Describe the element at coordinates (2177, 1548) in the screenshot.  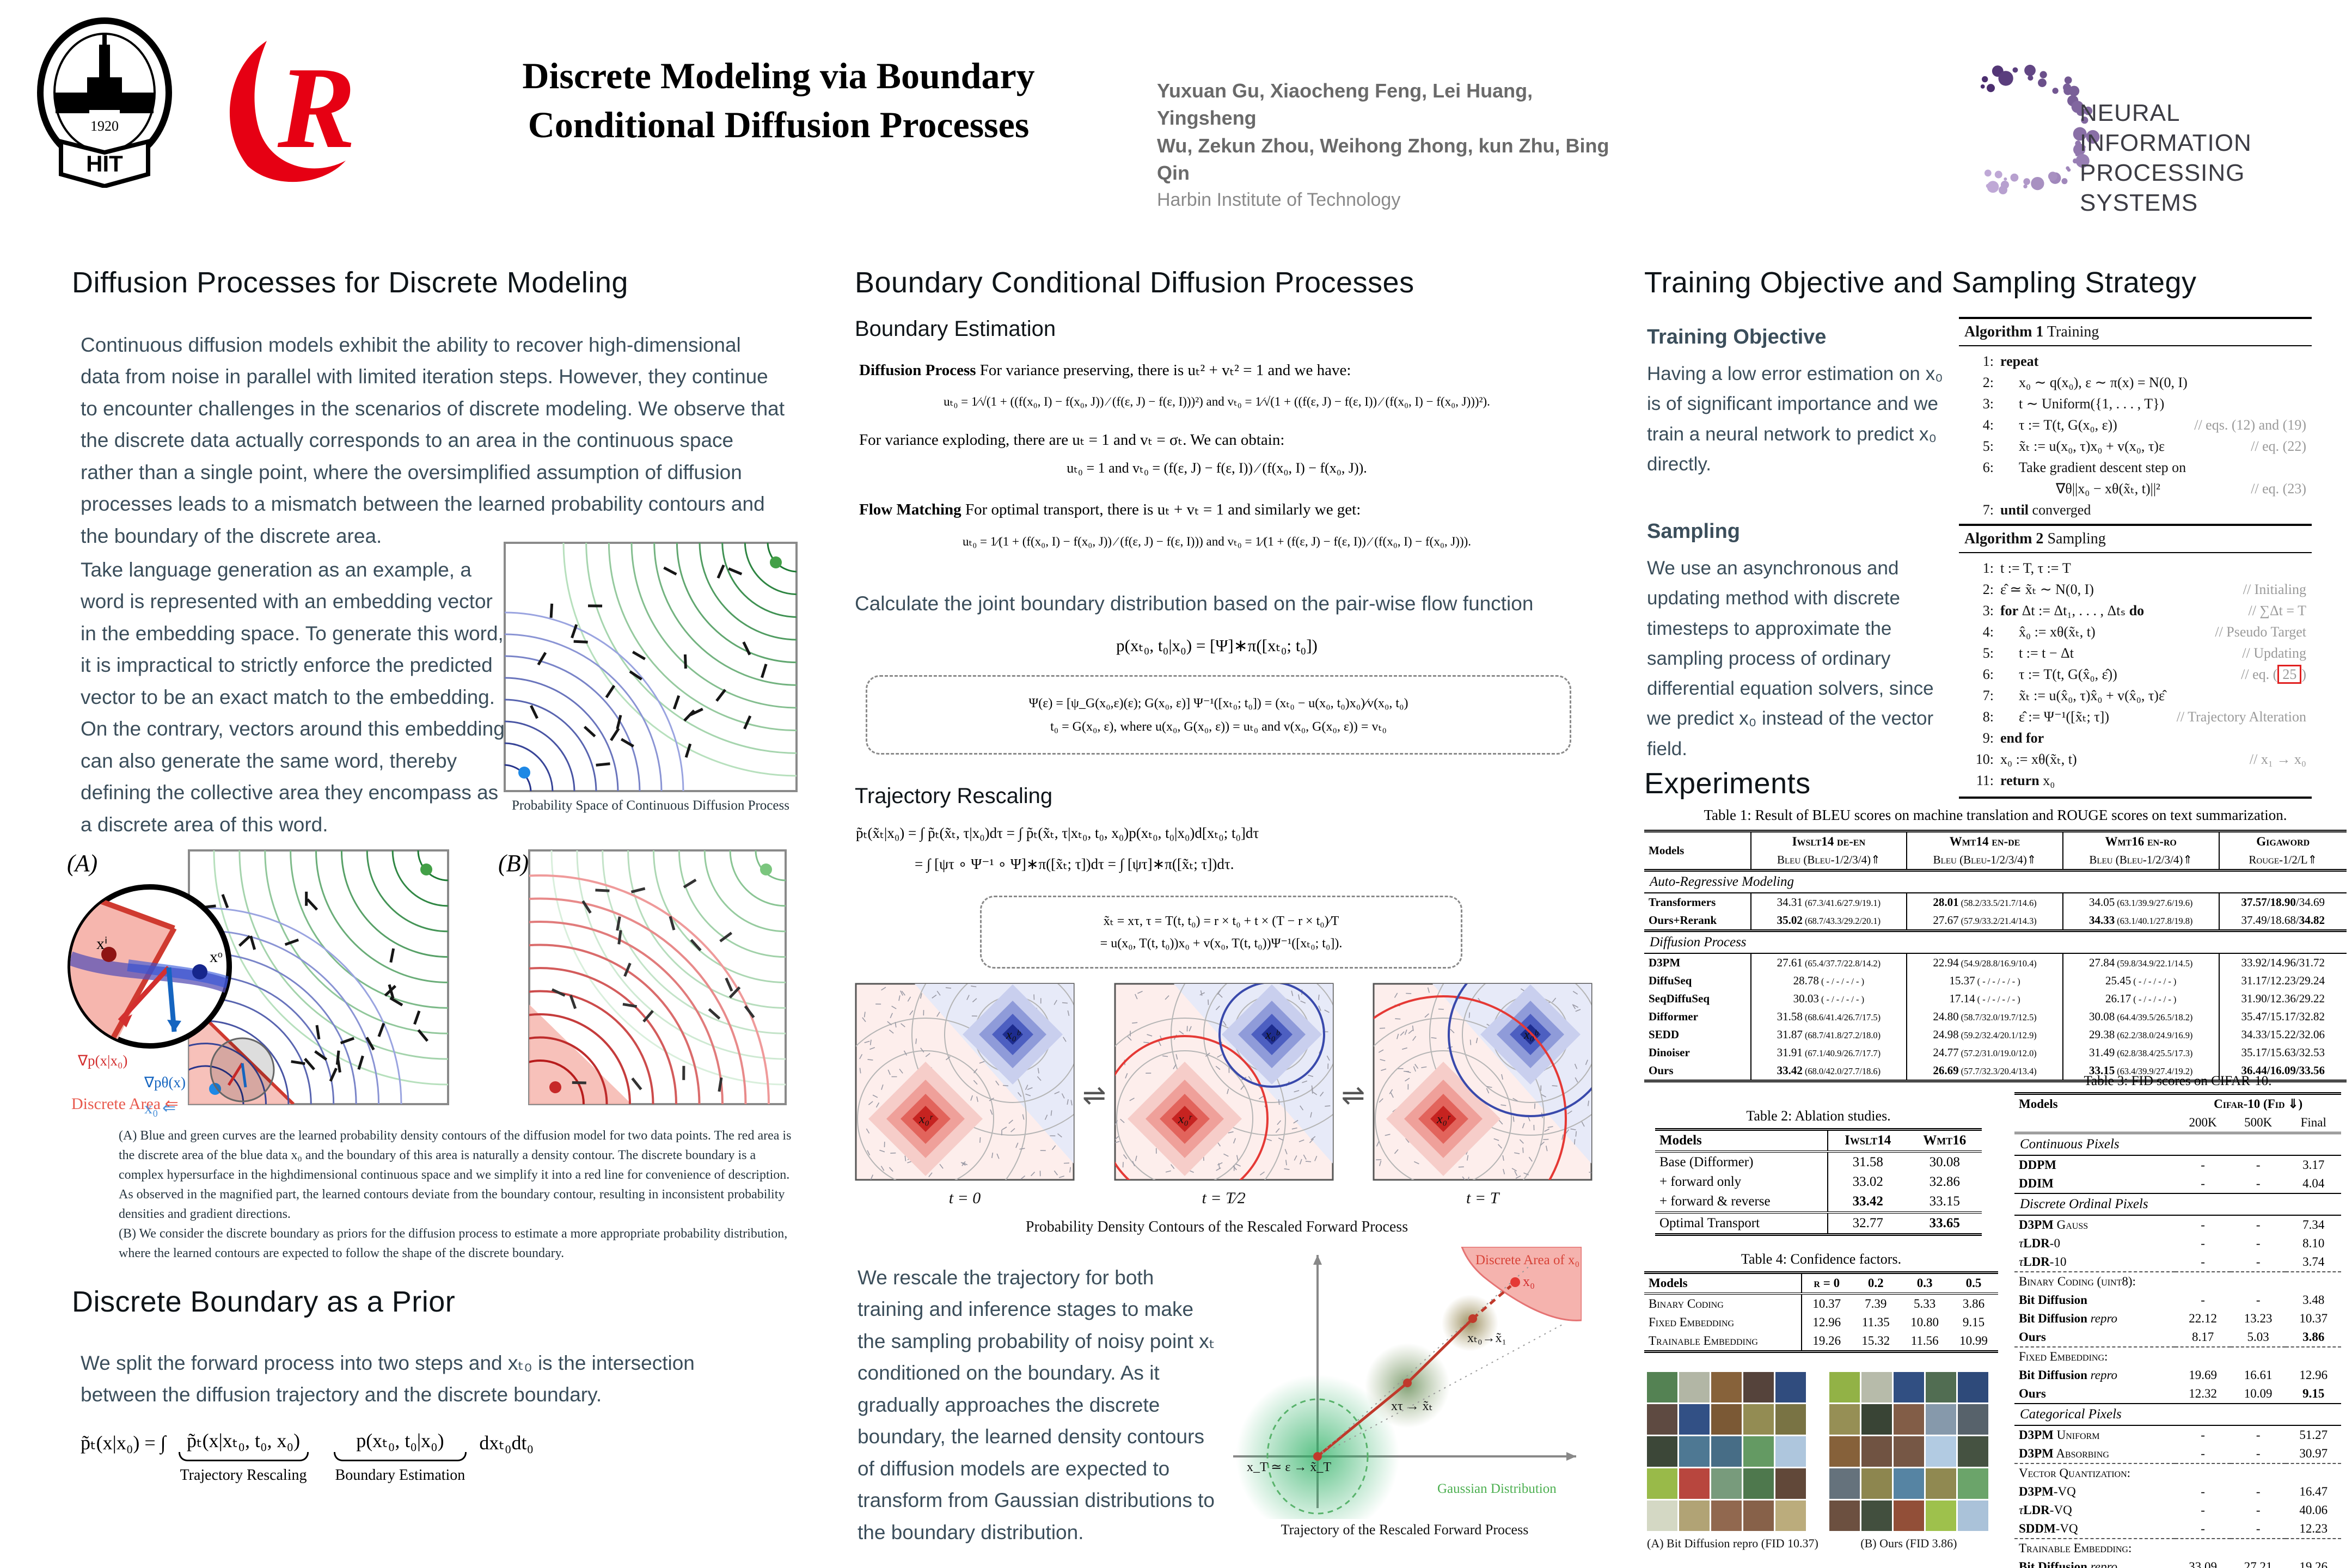
I see `table-row: Trainable Embedding:` at that location.